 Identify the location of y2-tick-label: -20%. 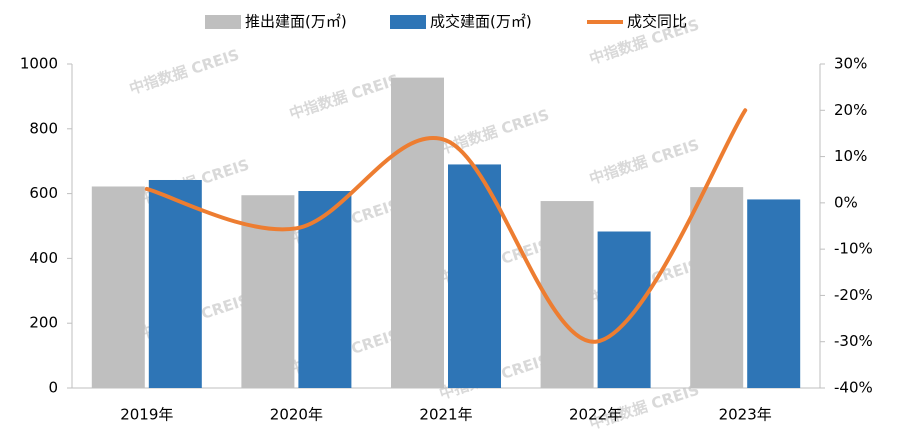
(853, 295).